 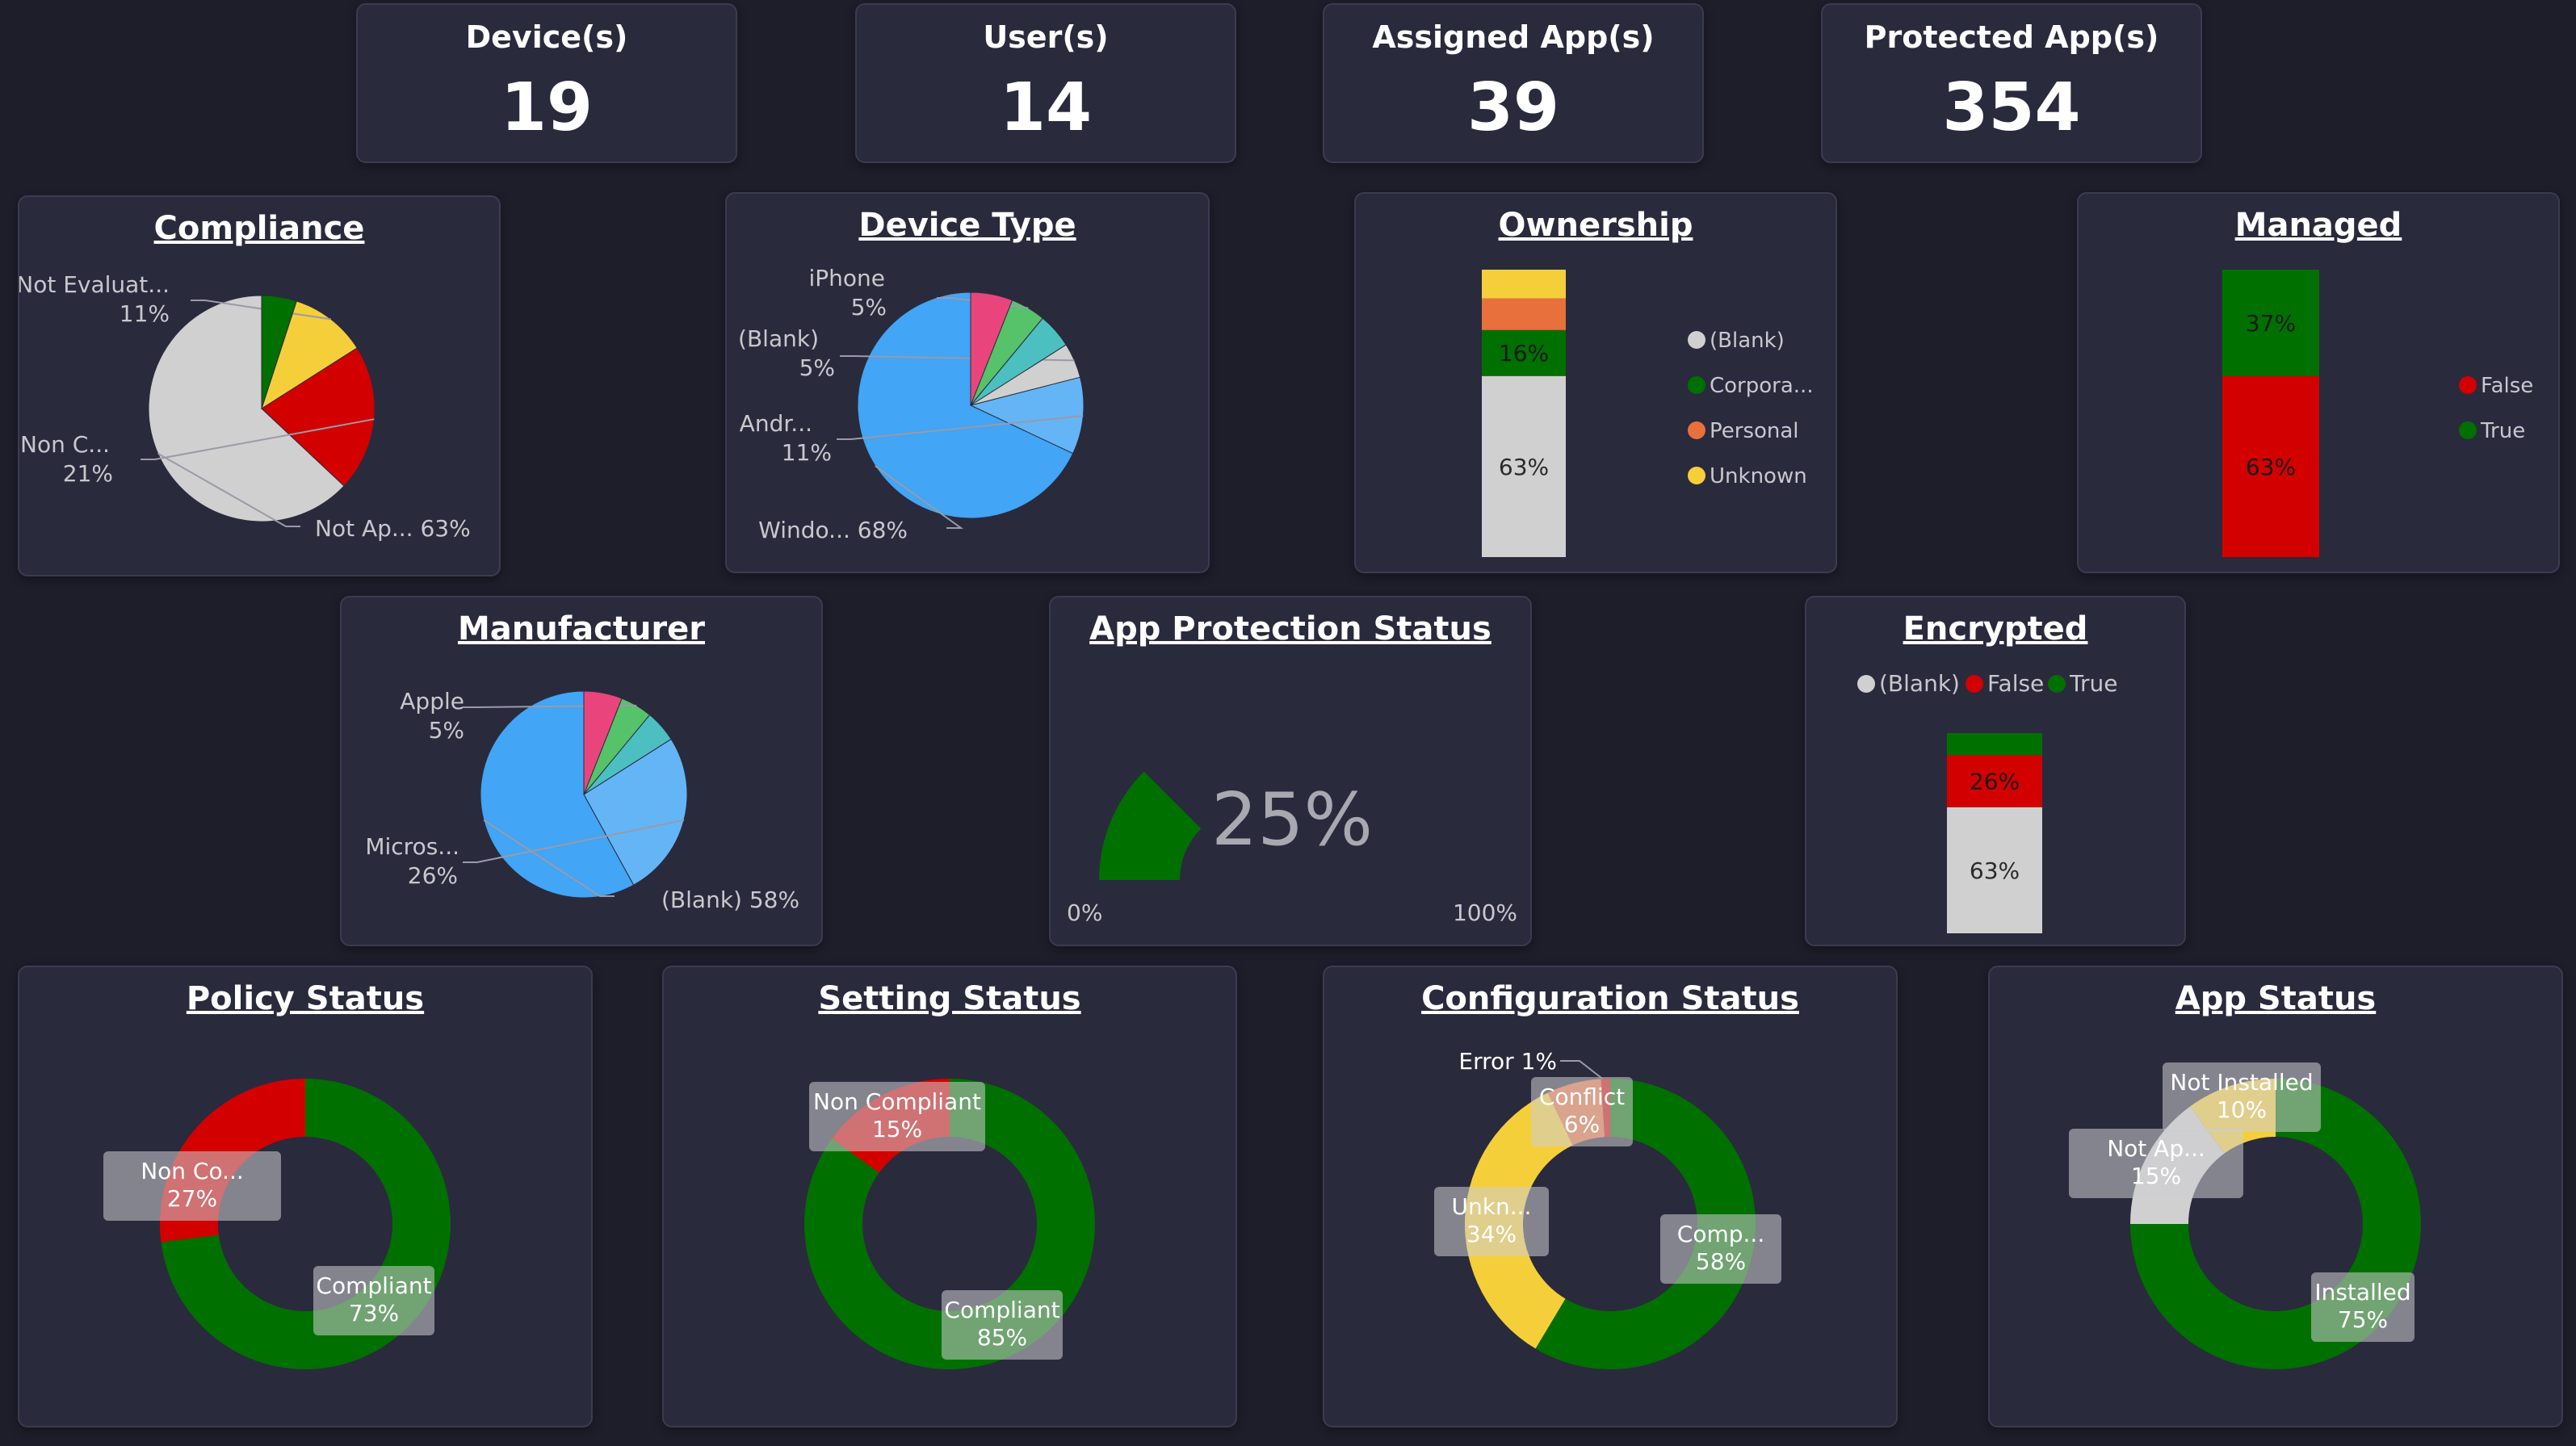 What do you see at coordinates (259, 229) in the screenshot?
I see `chart-title: Compliance` at bounding box center [259, 229].